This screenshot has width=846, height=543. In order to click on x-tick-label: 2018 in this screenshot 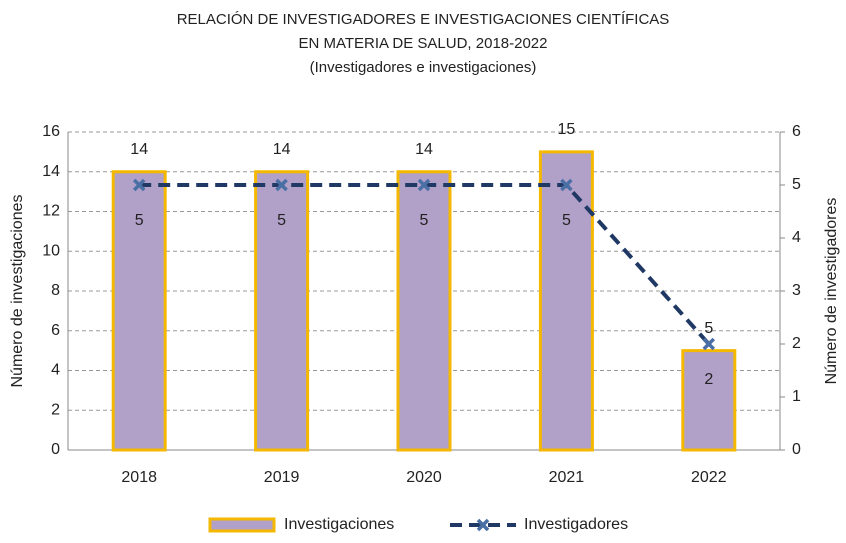, I will do `click(139, 477)`.